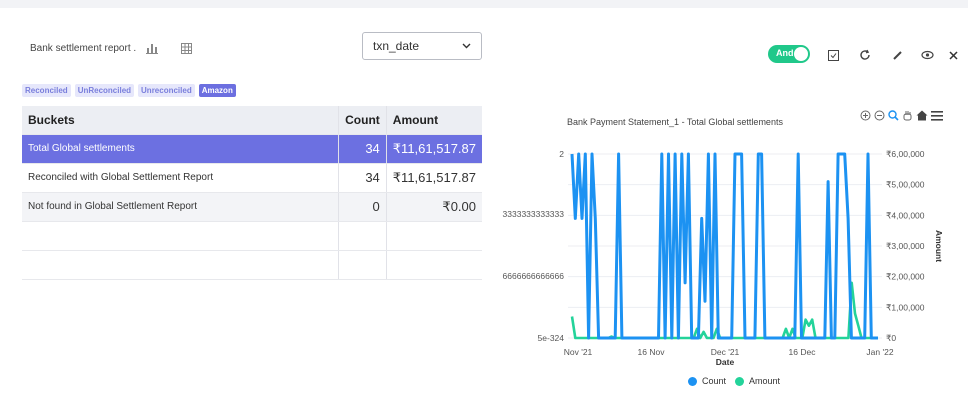 The width and height of the screenshot is (968, 411). What do you see at coordinates (180, 120) in the screenshot?
I see `col-buckets: Buckets` at bounding box center [180, 120].